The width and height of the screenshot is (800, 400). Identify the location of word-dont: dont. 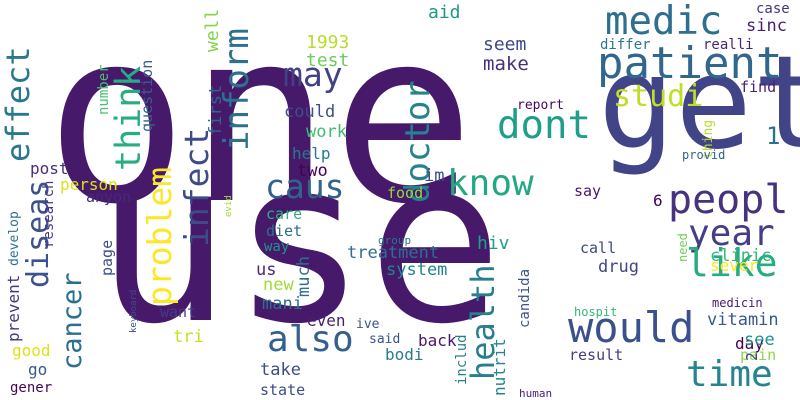
(544, 125).